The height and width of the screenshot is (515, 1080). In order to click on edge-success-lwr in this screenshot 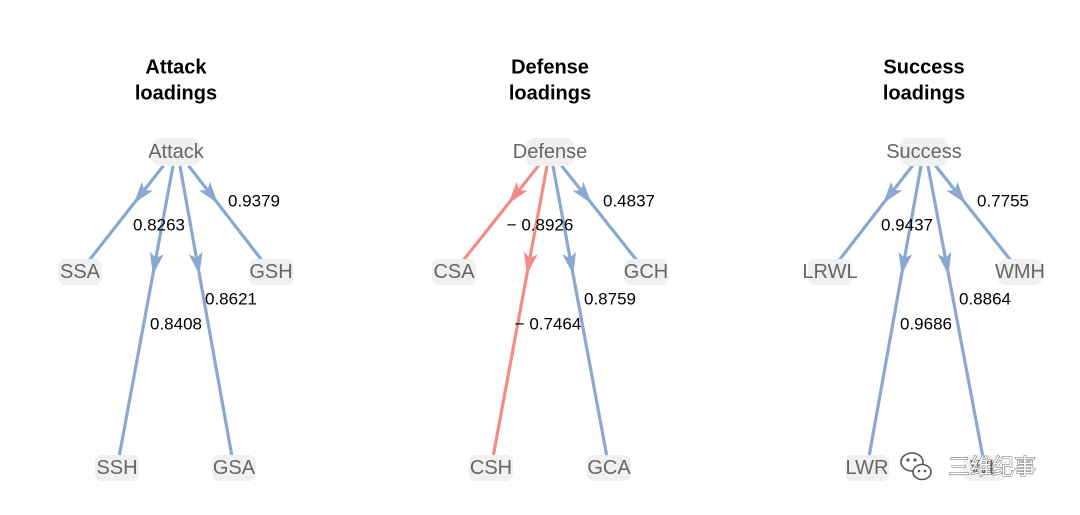, I will do `click(895, 310)`.